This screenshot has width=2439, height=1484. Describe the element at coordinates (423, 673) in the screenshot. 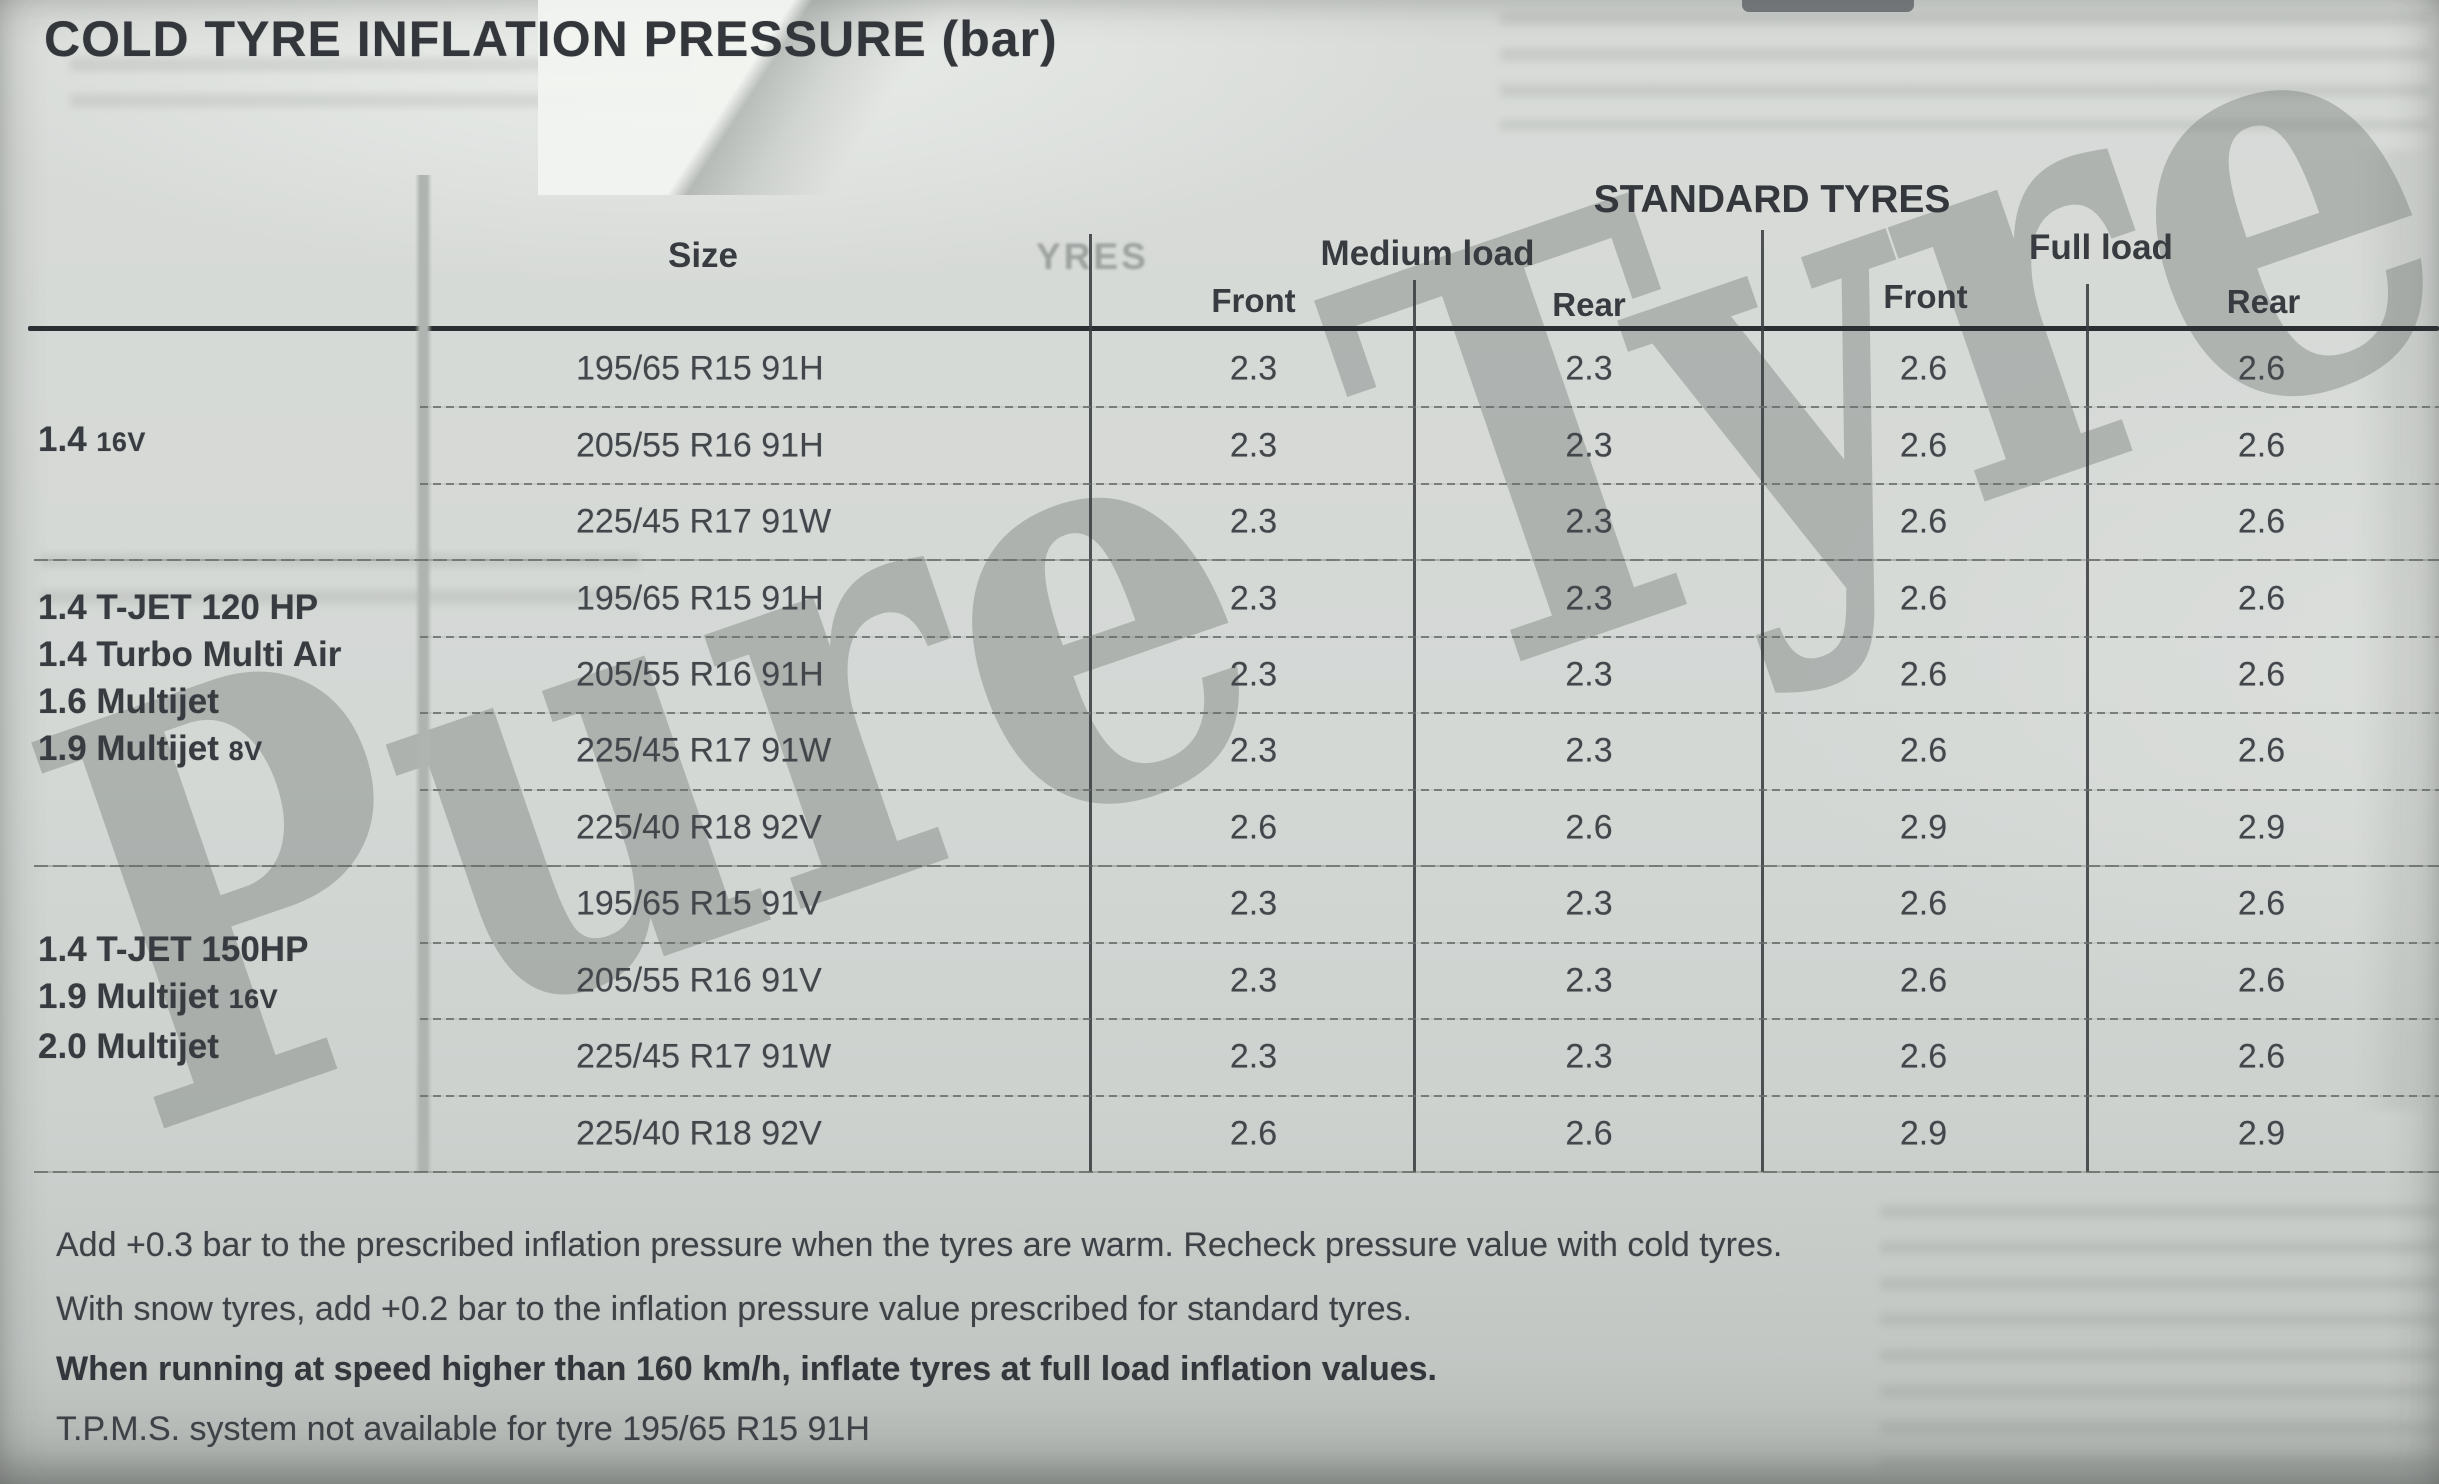

I see `column-divider-band` at that location.